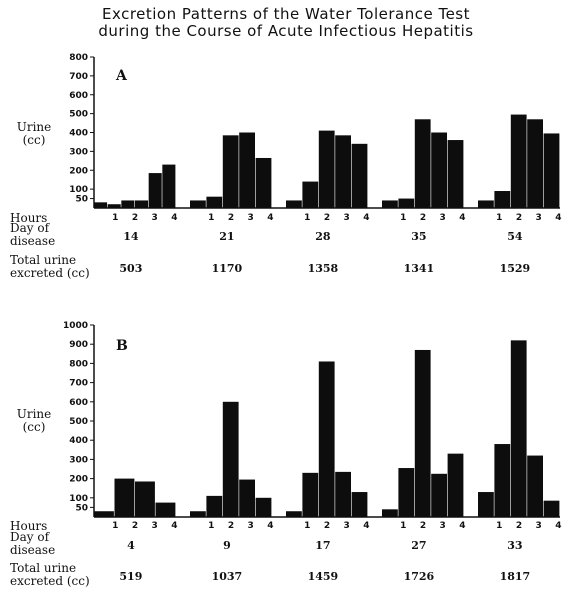 This screenshot has height=592, width=572. Describe the element at coordinates (515, 236) in the screenshot. I see `panel-a-day-value: 54` at that location.